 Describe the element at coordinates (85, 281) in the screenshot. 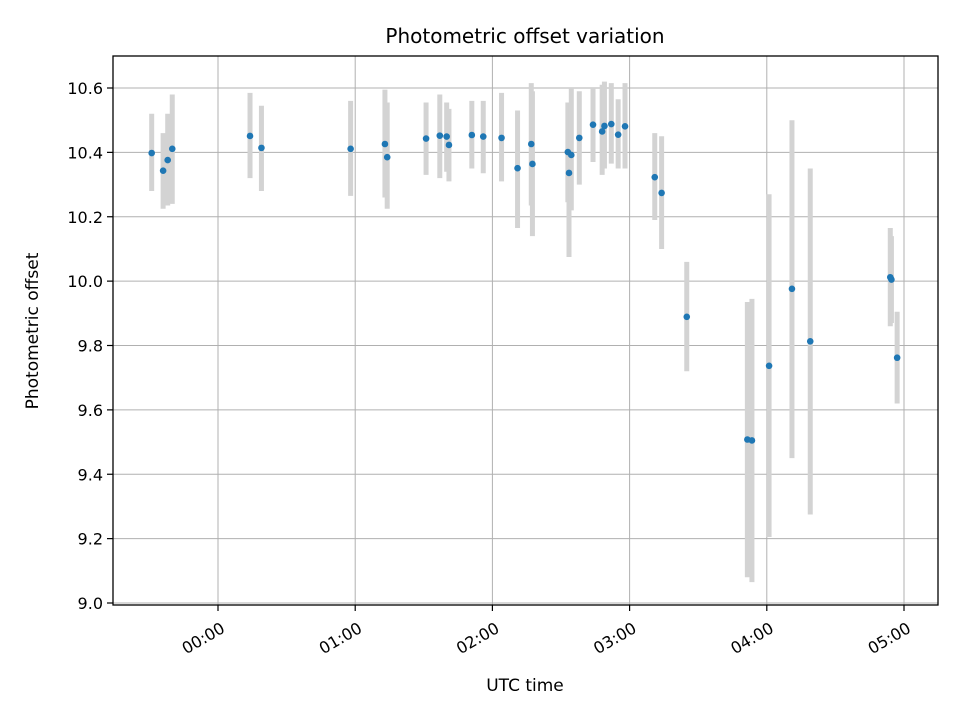

I see `y-tick-label: 10.0` at that location.